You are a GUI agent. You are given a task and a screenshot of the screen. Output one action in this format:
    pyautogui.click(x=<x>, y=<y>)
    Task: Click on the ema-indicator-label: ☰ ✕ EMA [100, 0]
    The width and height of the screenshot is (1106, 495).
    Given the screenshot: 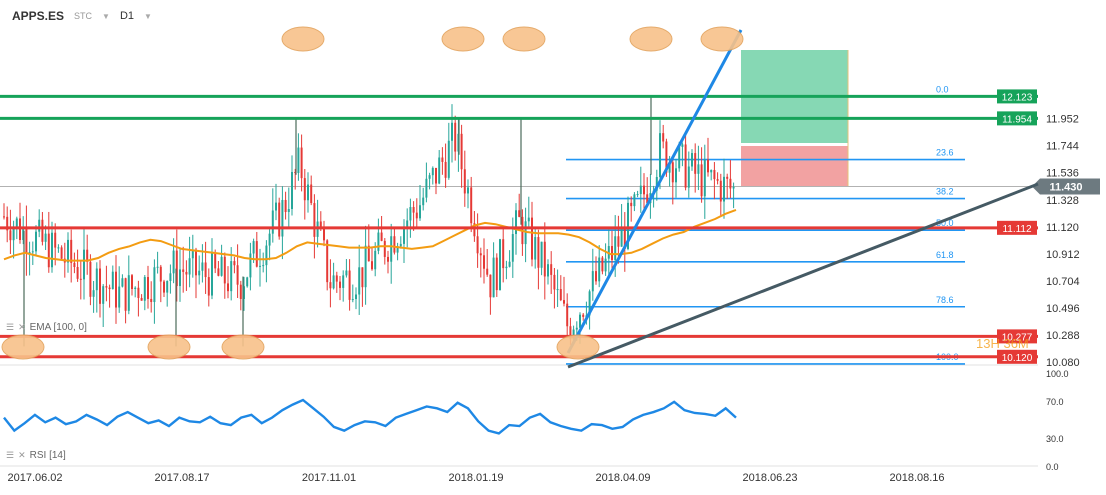 What is the action you would take?
    pyautogui.click(x=46, y=327)
    